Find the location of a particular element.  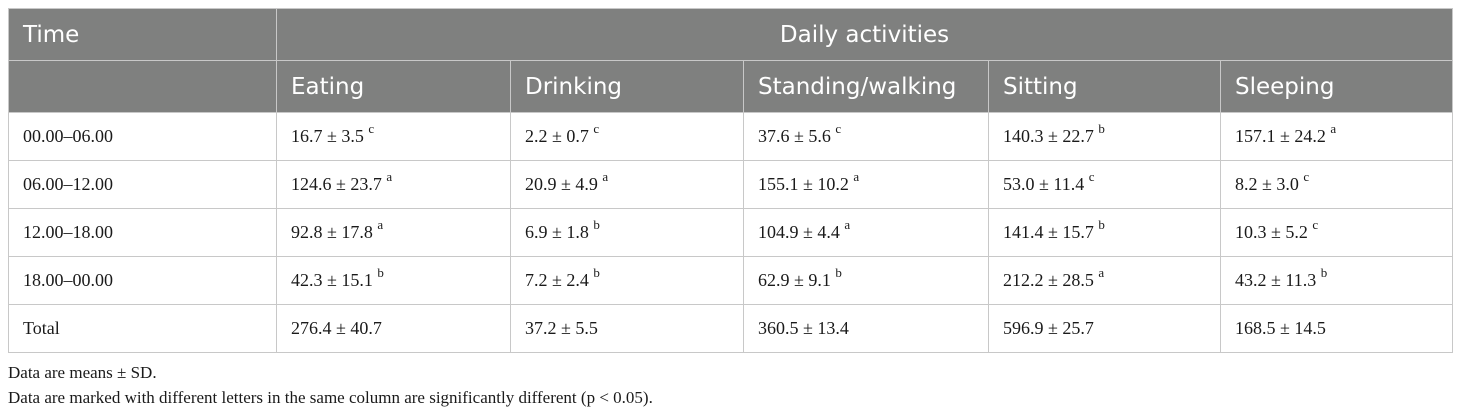

value-cell: 124.6 ± 23.7 a is located at coordinates (393, 184).